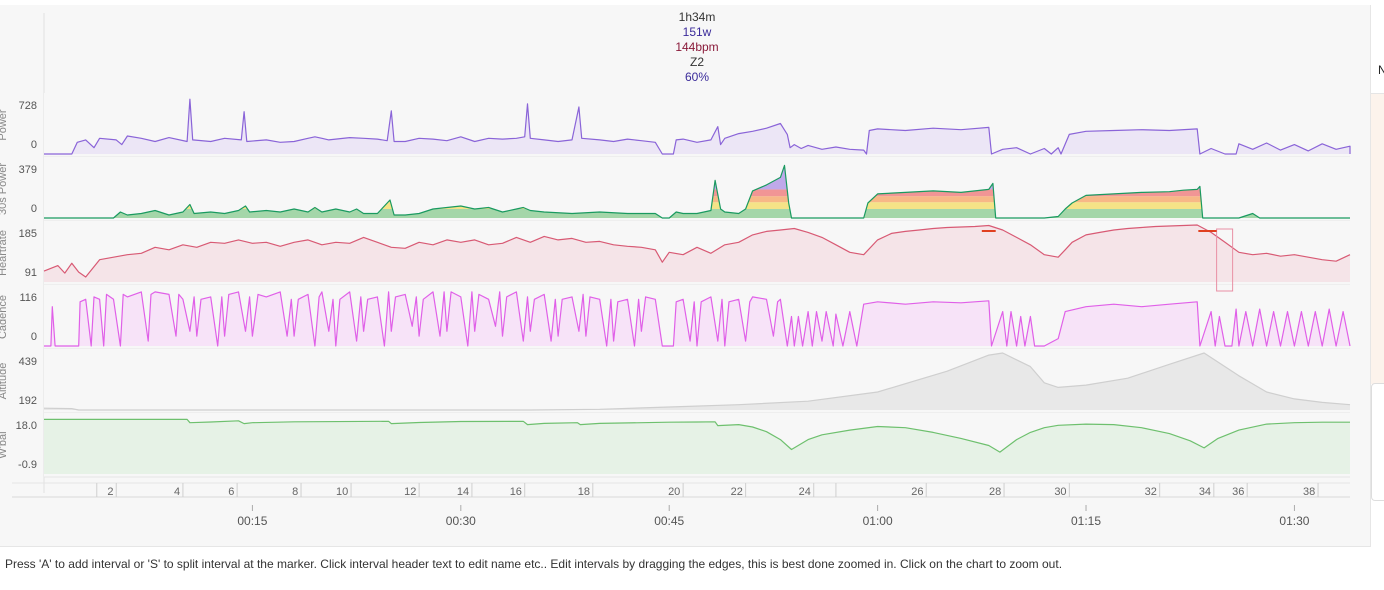  Describe the element at coordinates (1294, 521) in the screenshot. I see `x-tick-label: 01:30` at that location.